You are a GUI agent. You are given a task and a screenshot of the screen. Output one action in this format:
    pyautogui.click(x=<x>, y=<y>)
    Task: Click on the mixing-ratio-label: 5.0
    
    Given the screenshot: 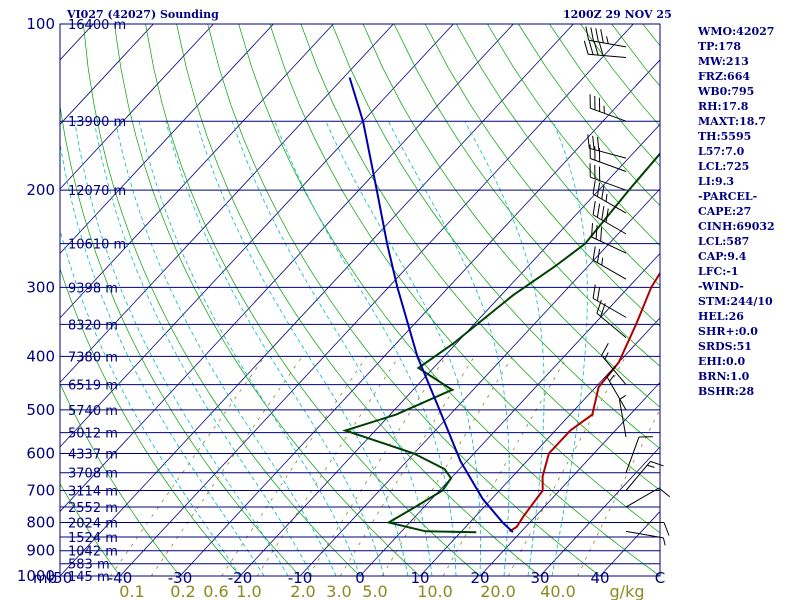 What is the action you would take?
    pyautogui.click(x=374, y=591)
    